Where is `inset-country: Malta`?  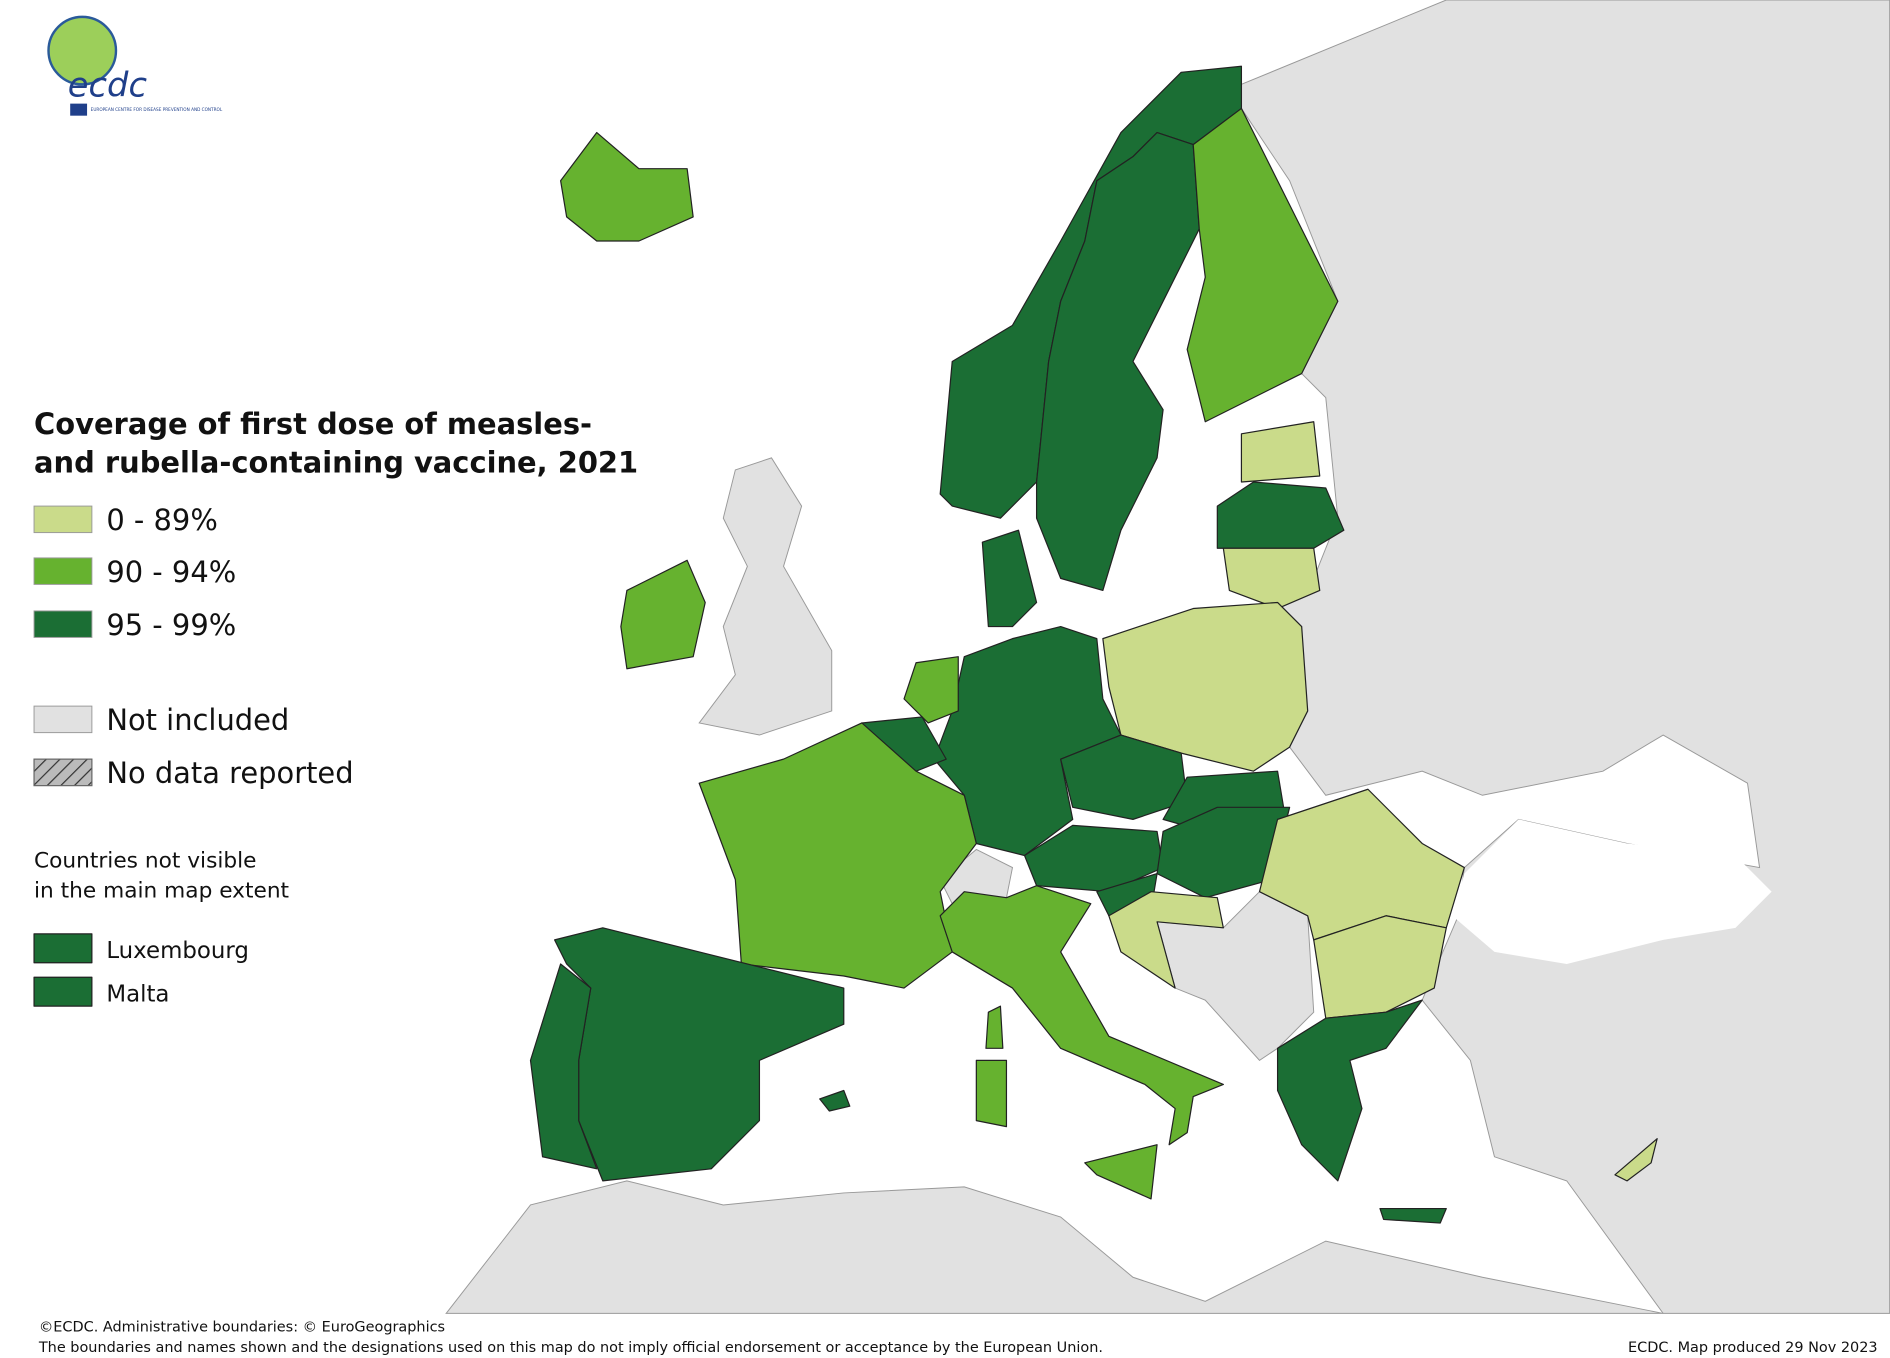 inset-country: Malta is located at coordinates (137, 994).